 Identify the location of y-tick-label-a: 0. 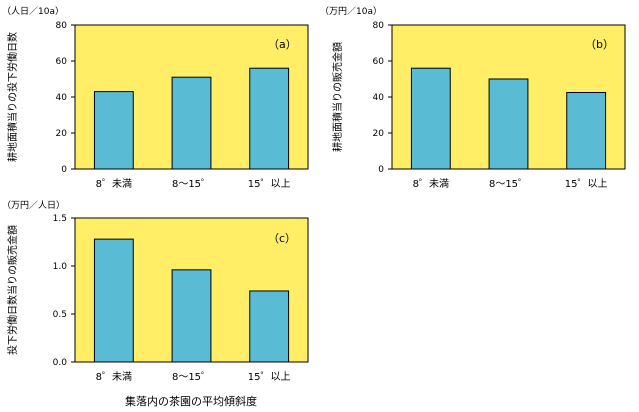
(64, 170).